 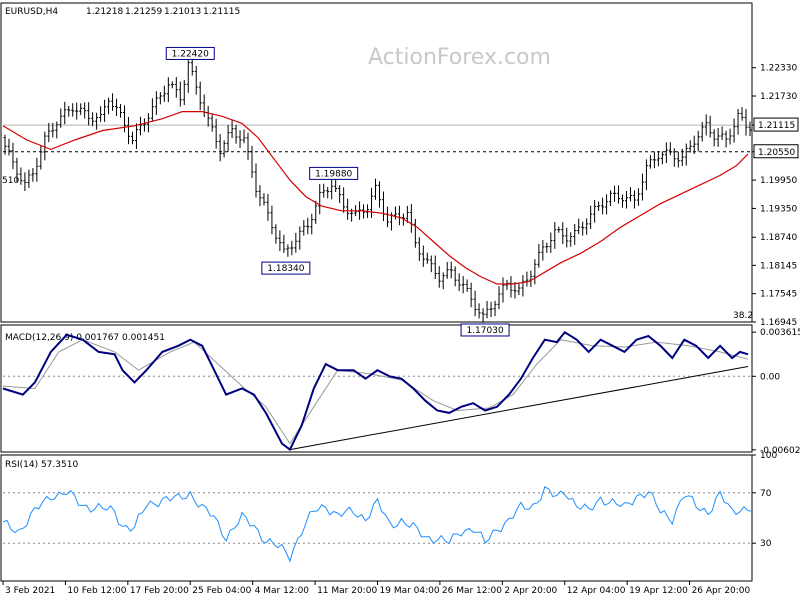 I want to click on support-line-box-label: 1.20550, so click(x=776, y=153).